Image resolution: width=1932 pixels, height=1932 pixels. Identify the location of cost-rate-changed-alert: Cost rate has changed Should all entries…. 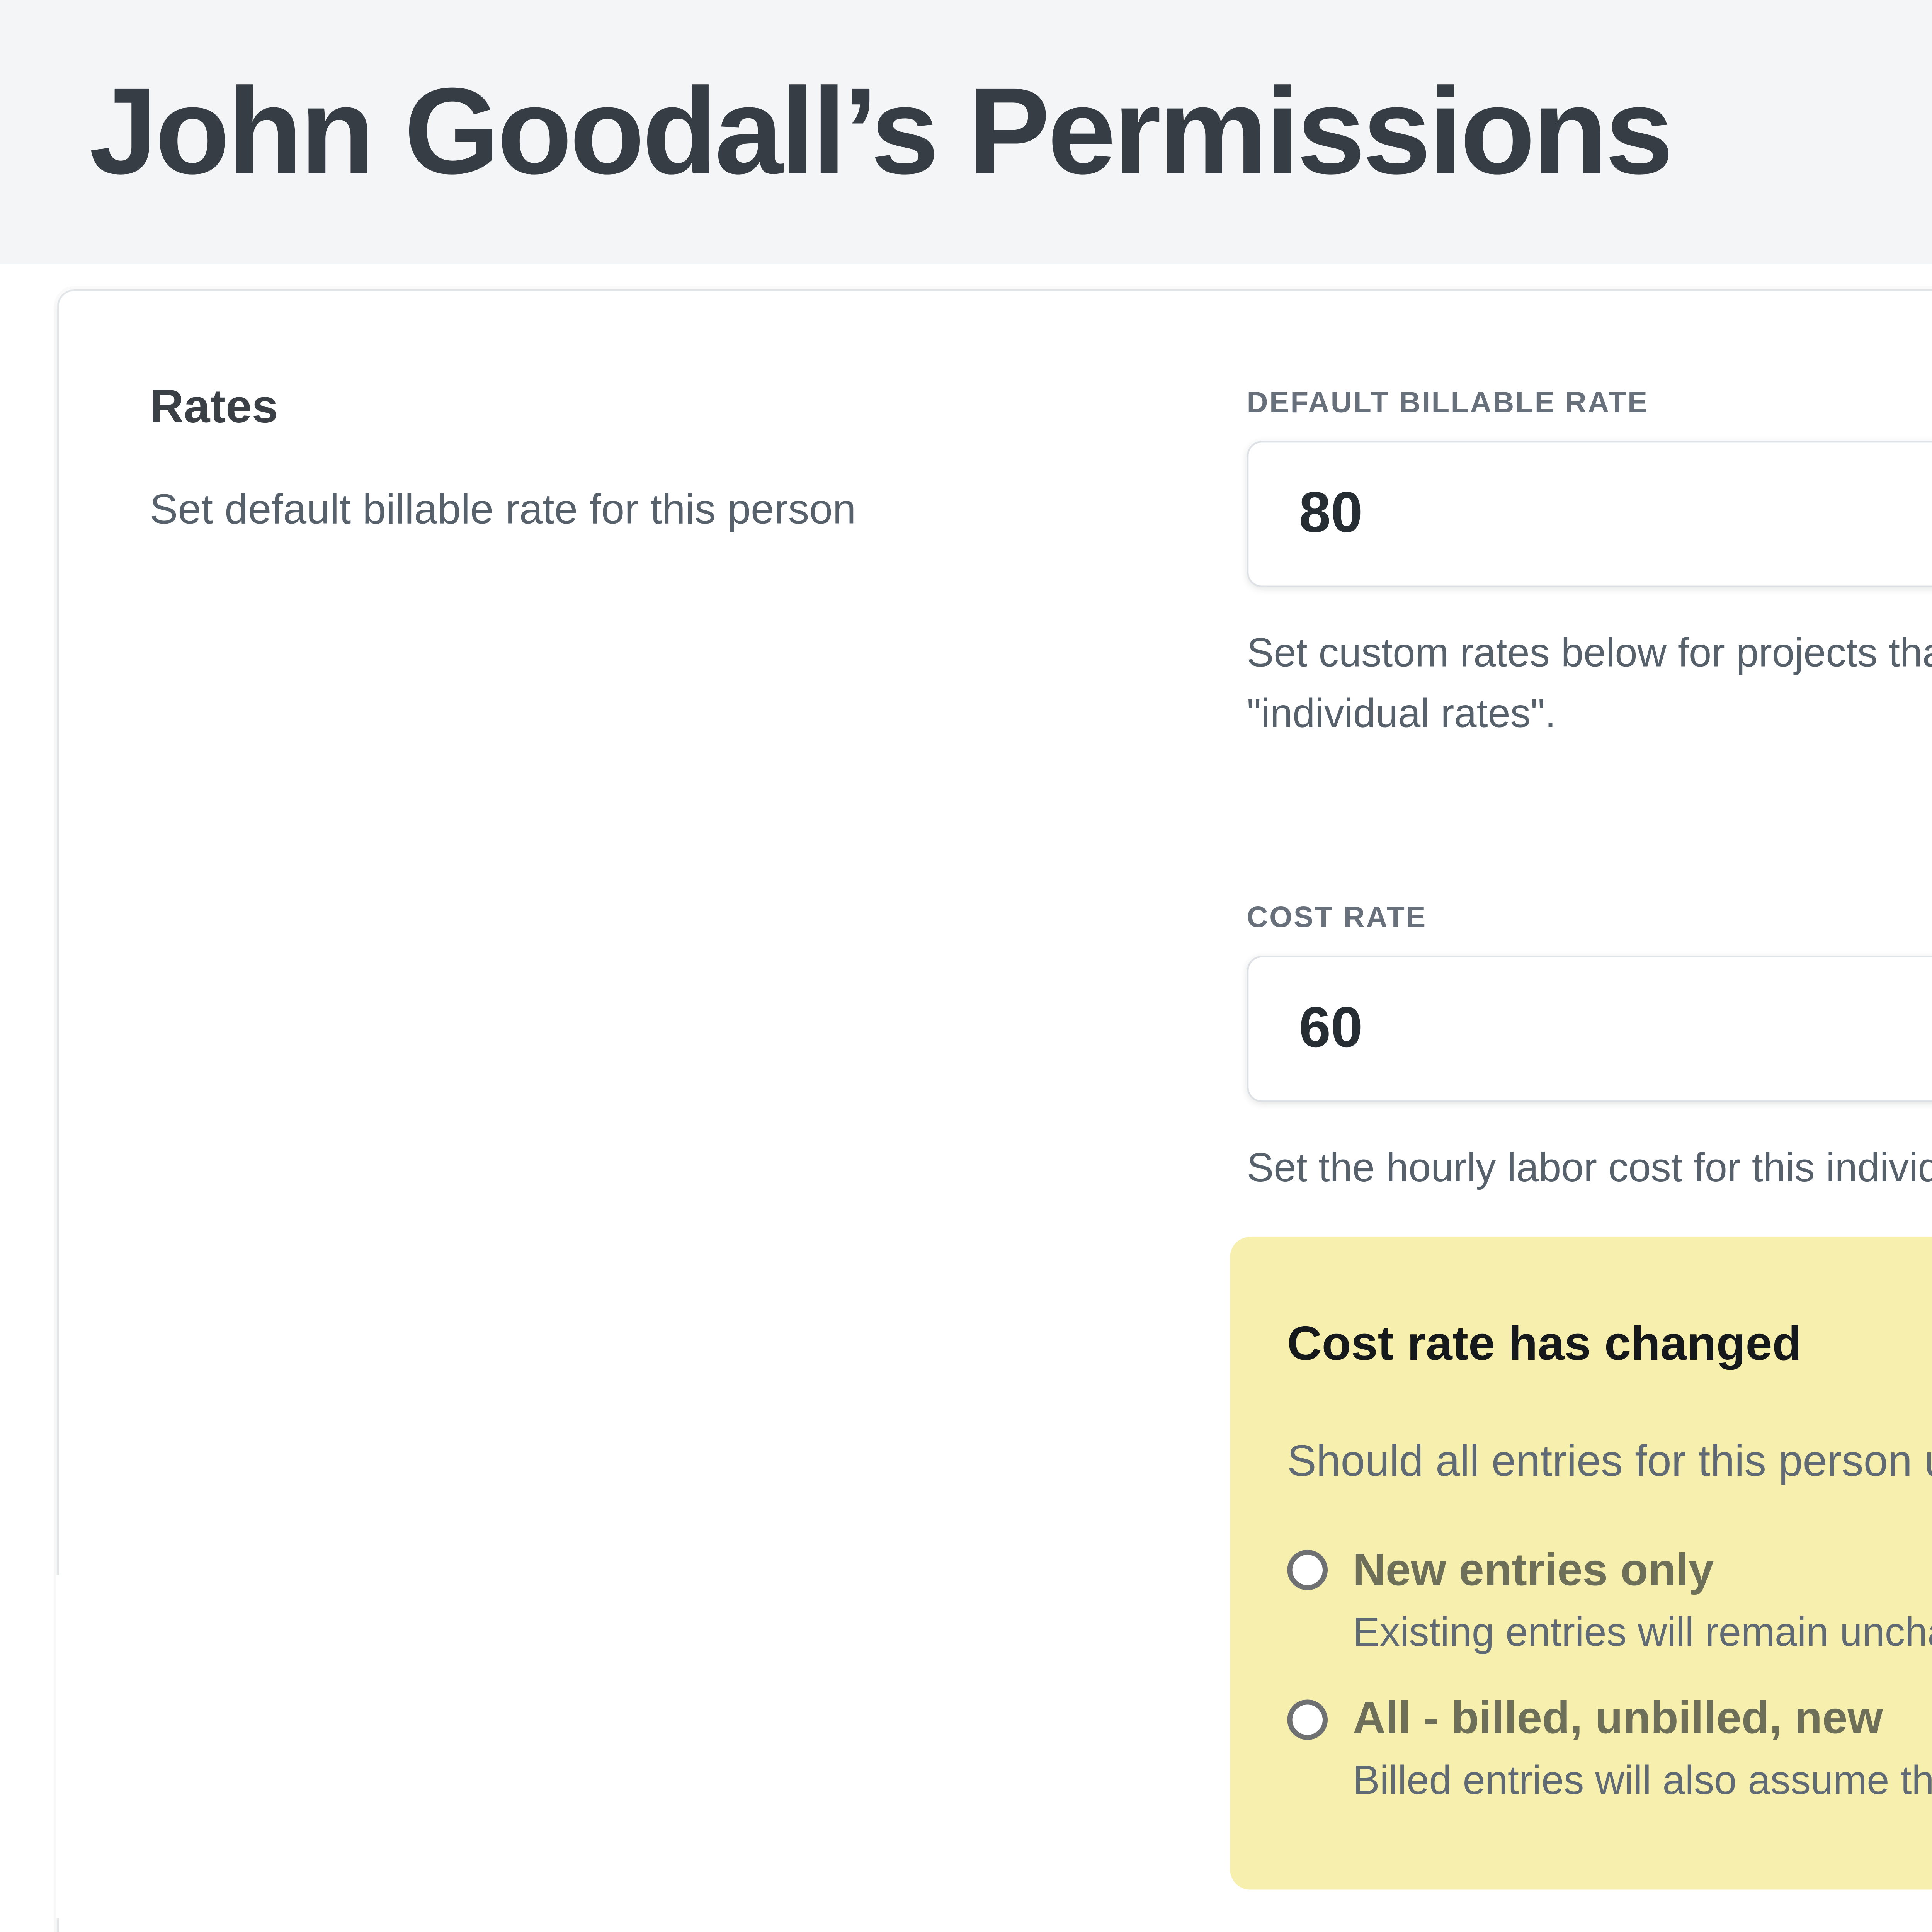
(1581, 1563).